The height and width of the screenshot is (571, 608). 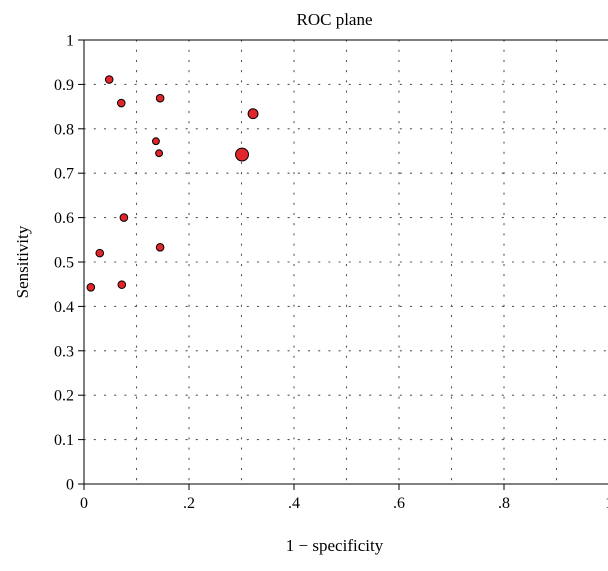 I want to click on x-tick-label: .2, so click(x=189, y=503).